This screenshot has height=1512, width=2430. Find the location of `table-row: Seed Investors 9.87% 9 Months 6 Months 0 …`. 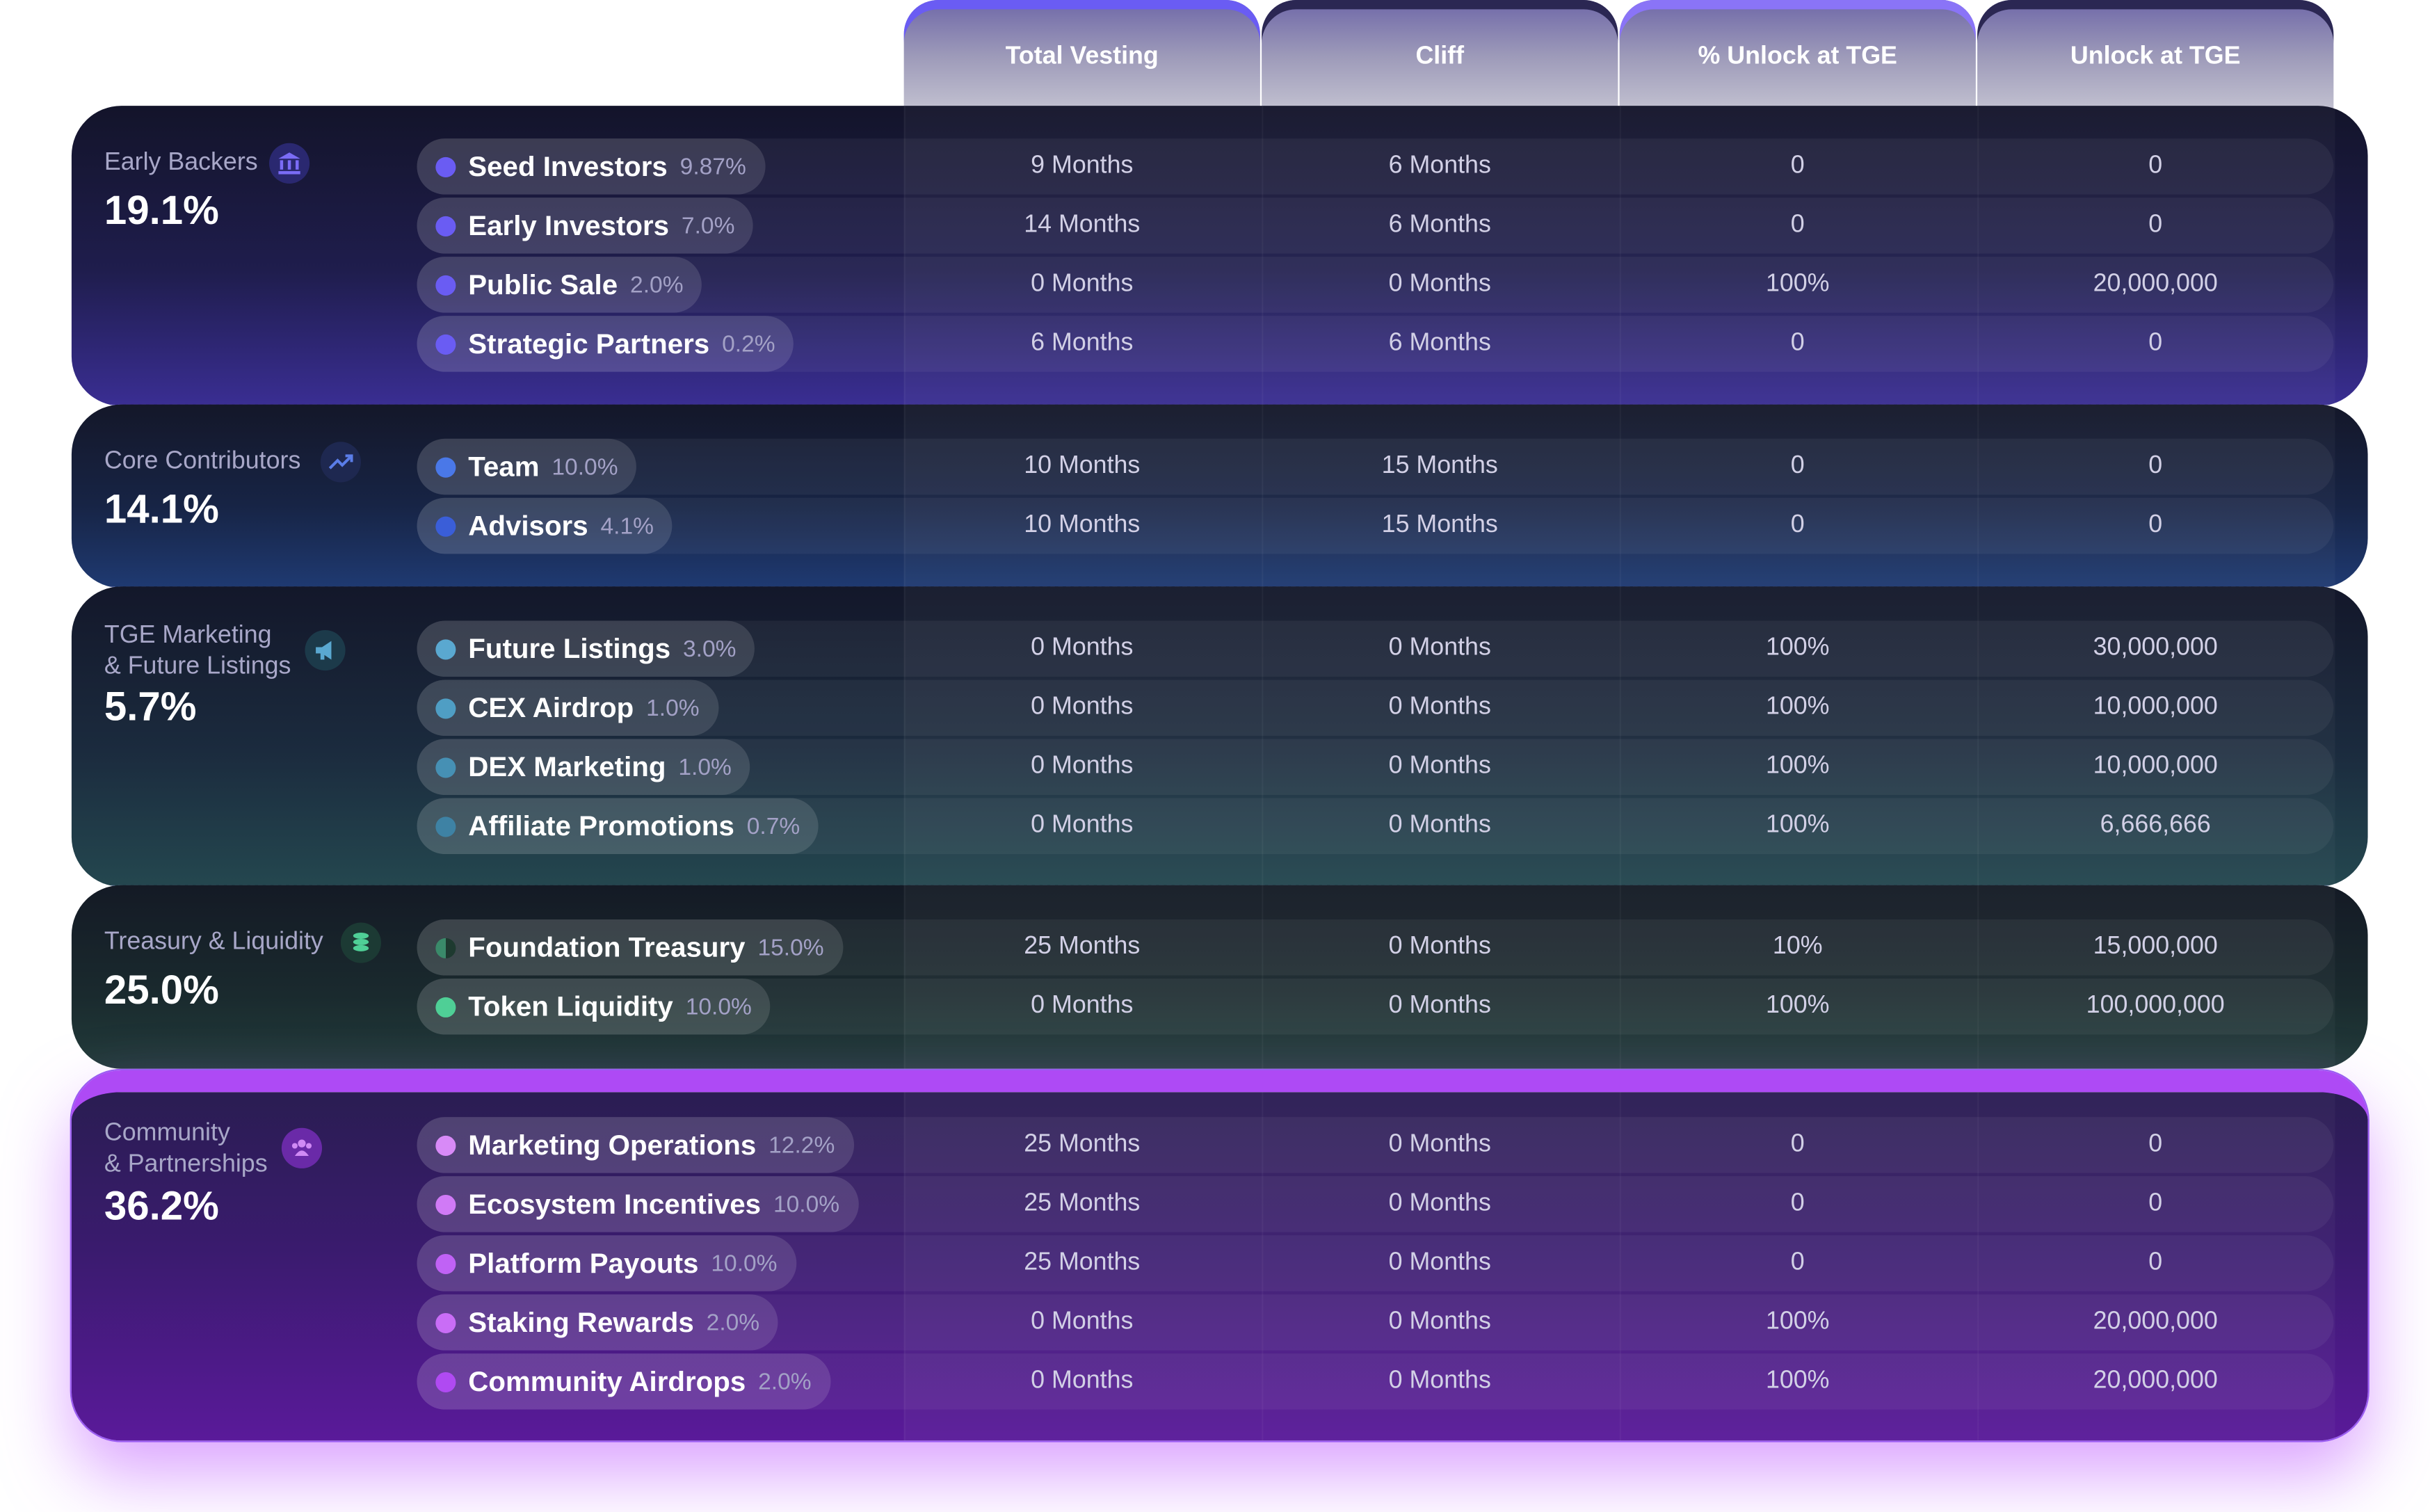

table-row: Seed Investors 9.87% 9 Months 6 Months 0 … is located at coordinates (1375, 166).